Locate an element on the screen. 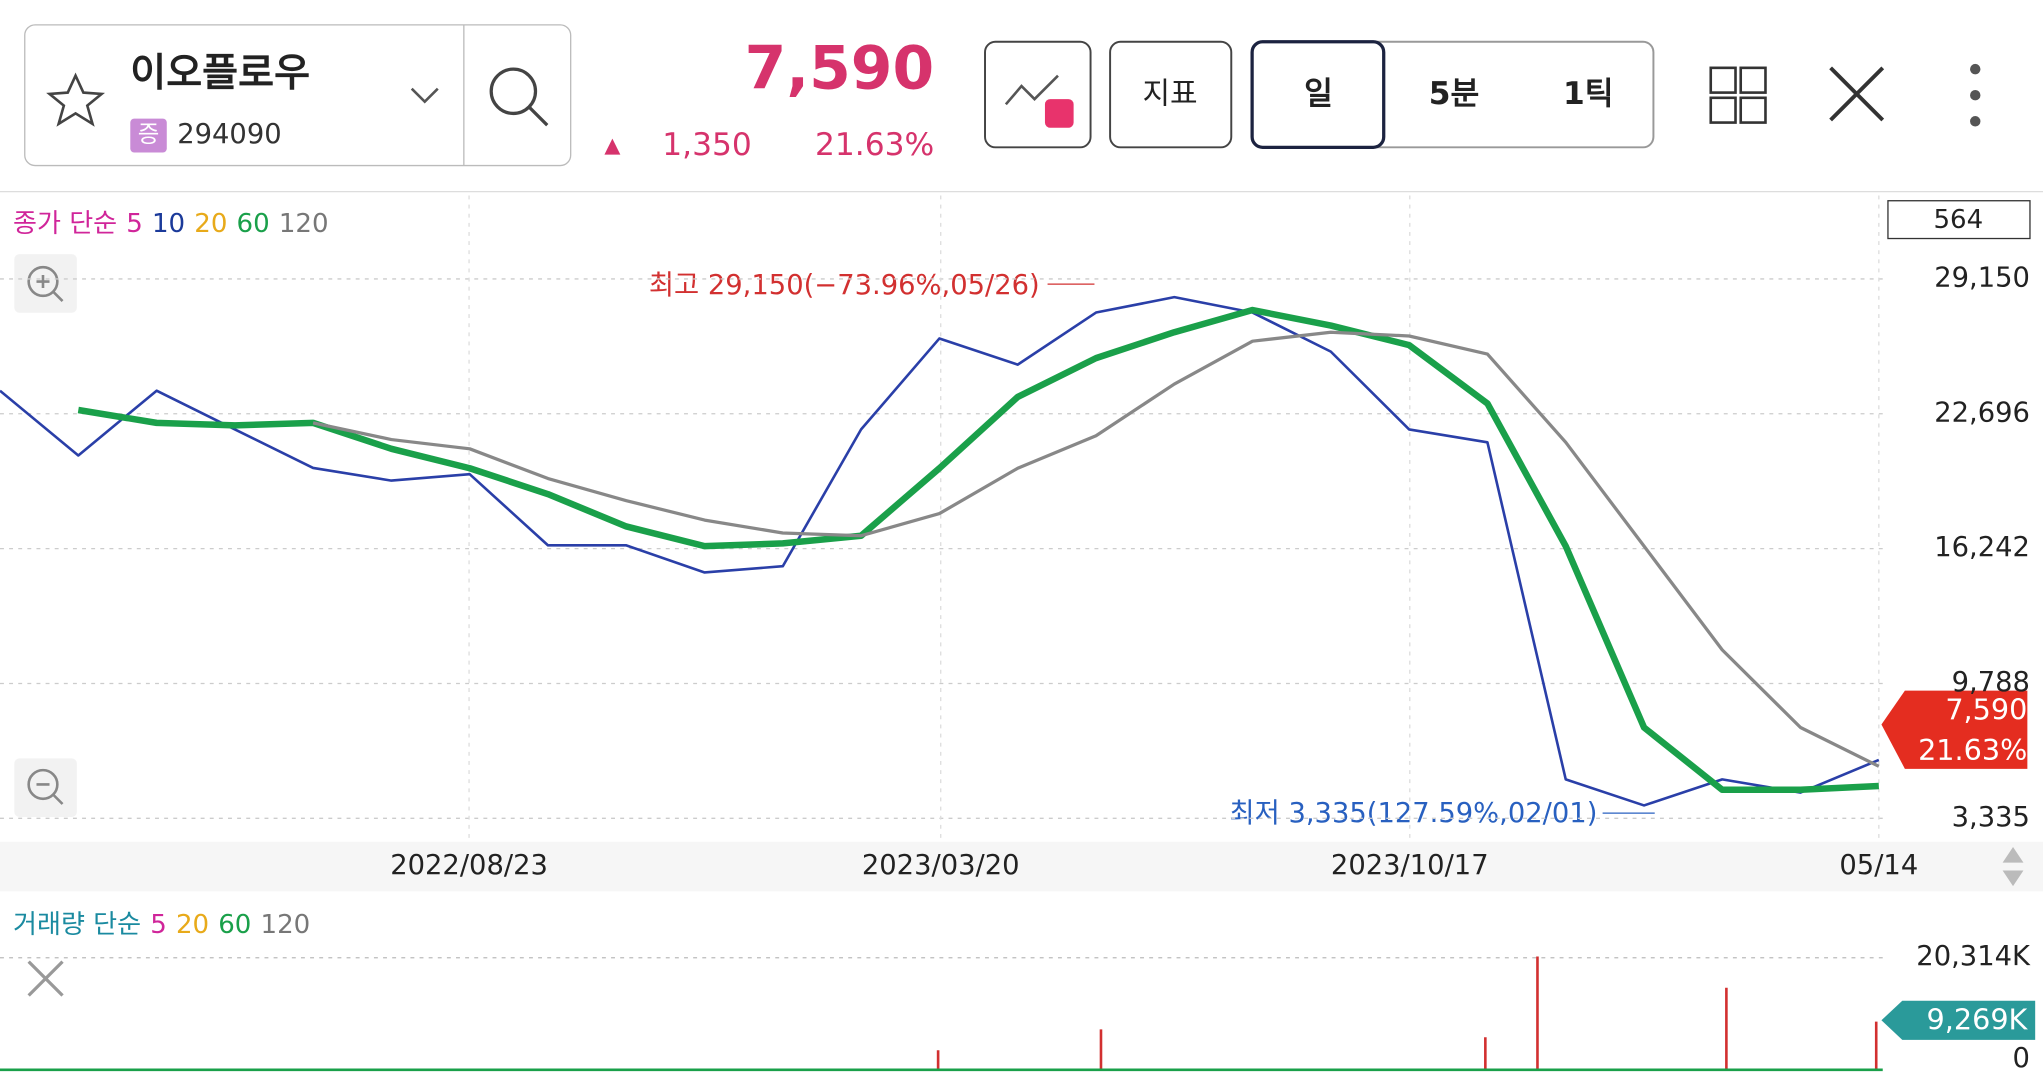  5min-label: 5분 is located at coordinates (1454, 94).